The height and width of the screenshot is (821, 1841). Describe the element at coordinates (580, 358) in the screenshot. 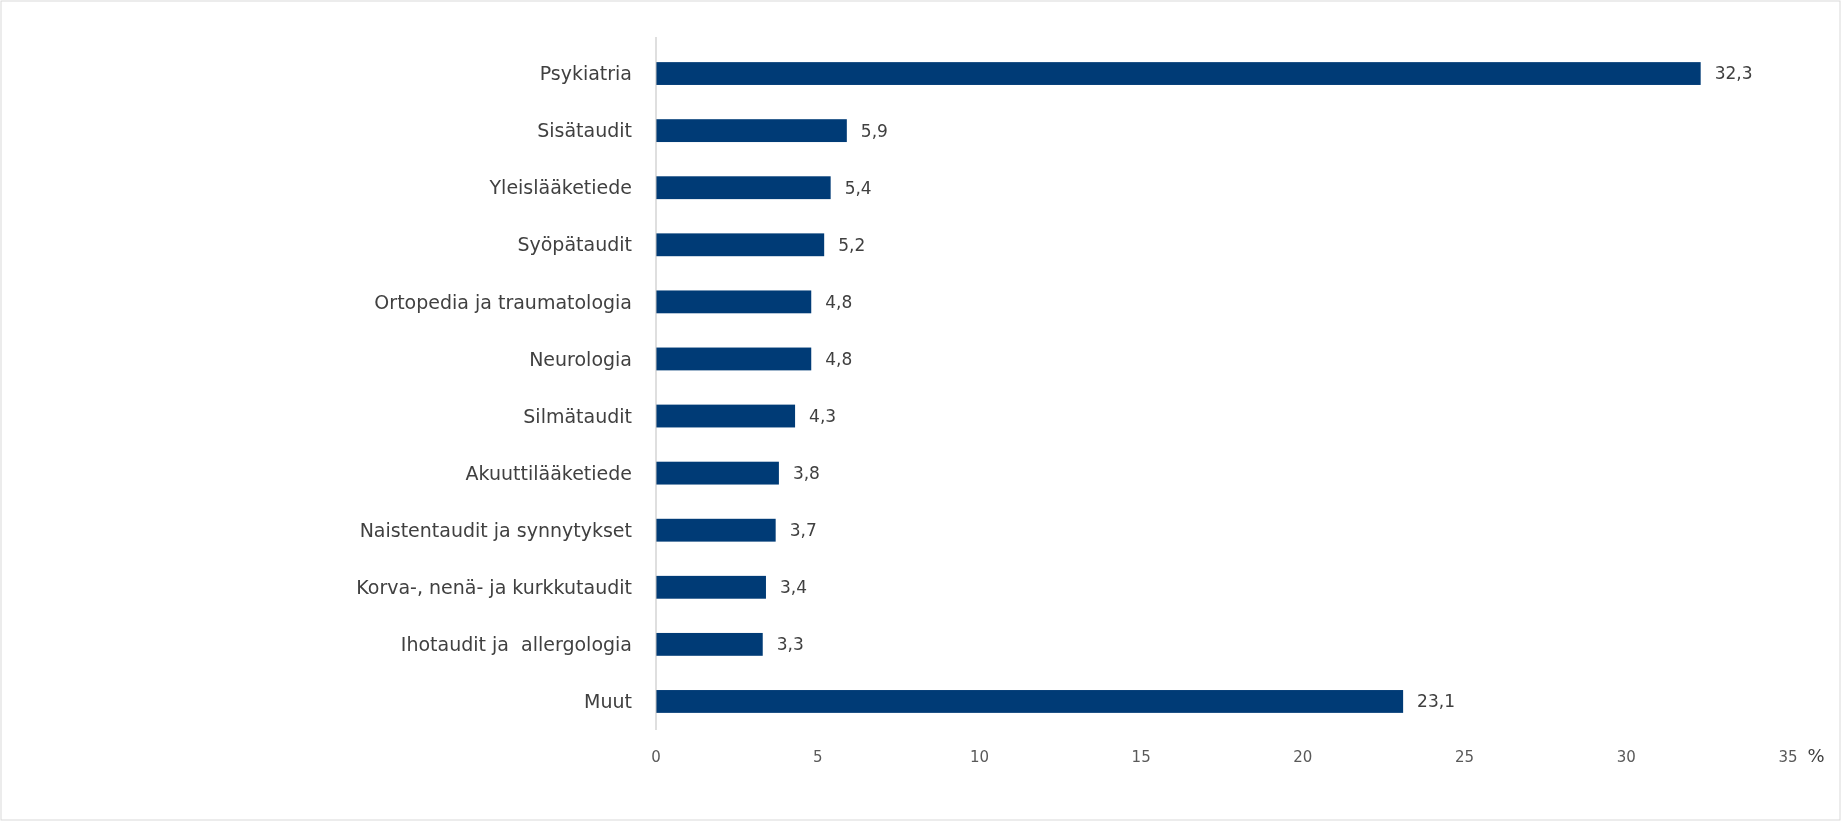

I see `y-tick-label: Neurologia` at that location.